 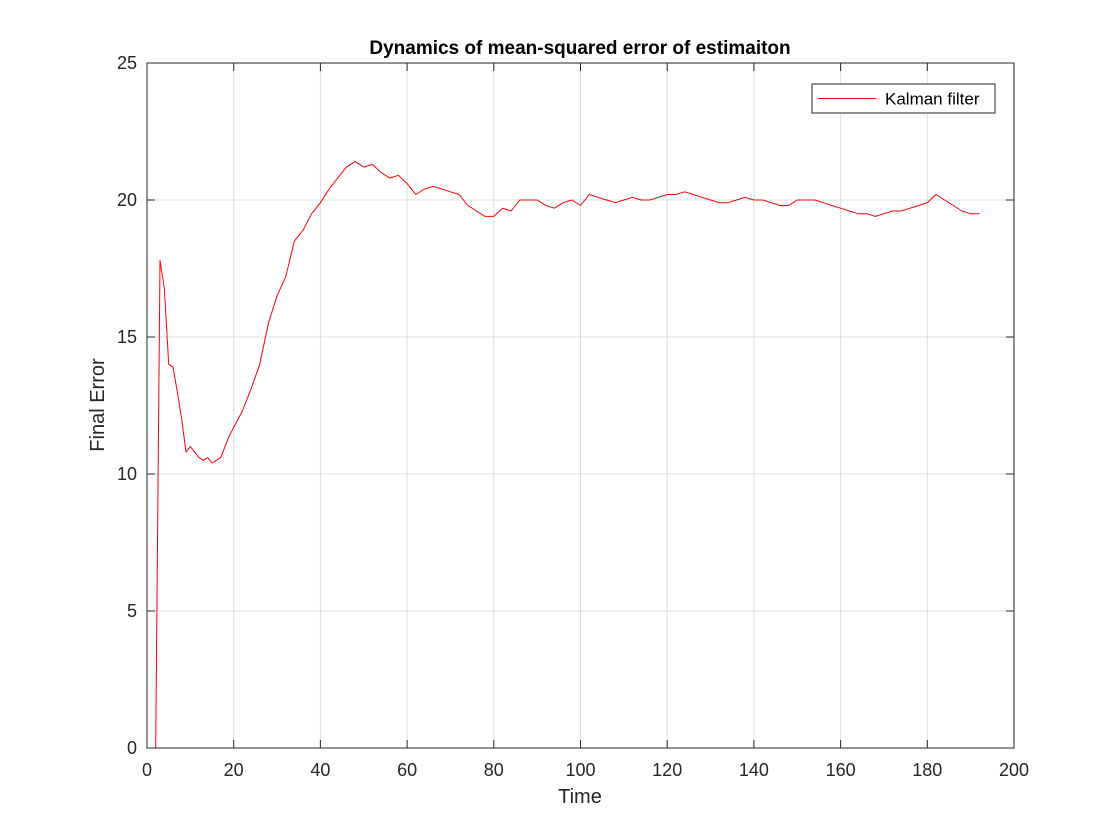 I want to click on x-tick-label: 0, so click(x=147, y=770).